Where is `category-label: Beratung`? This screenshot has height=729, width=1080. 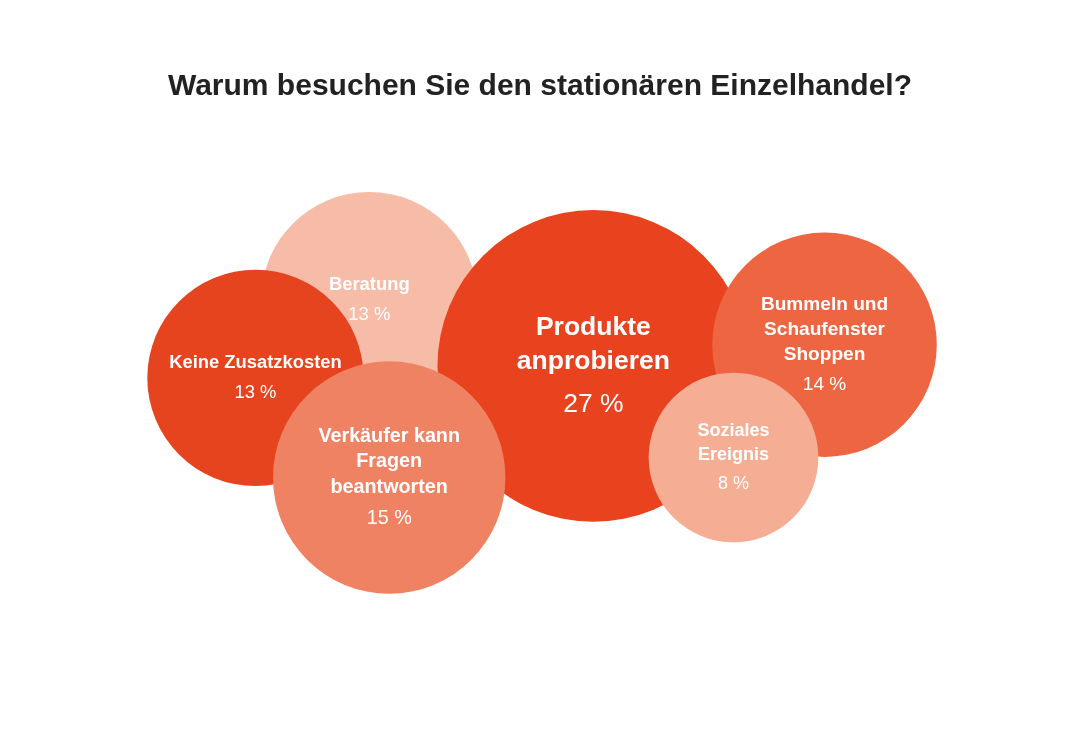
category-label: Beratung is located at coordinates (369, 284).